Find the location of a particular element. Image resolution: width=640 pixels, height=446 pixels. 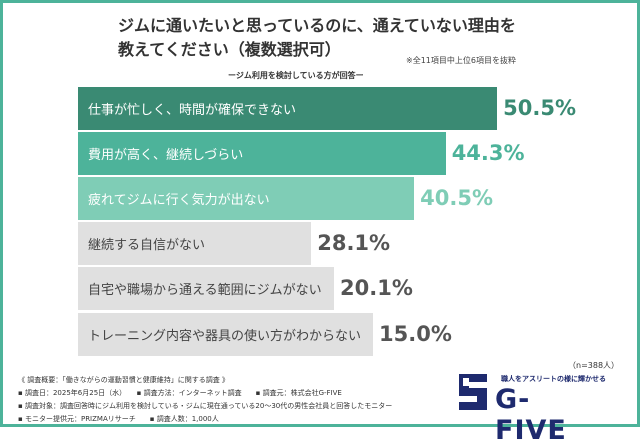

bar: 自宅や職場から通える範囲にジムがない is located at coordinates (206, 288).